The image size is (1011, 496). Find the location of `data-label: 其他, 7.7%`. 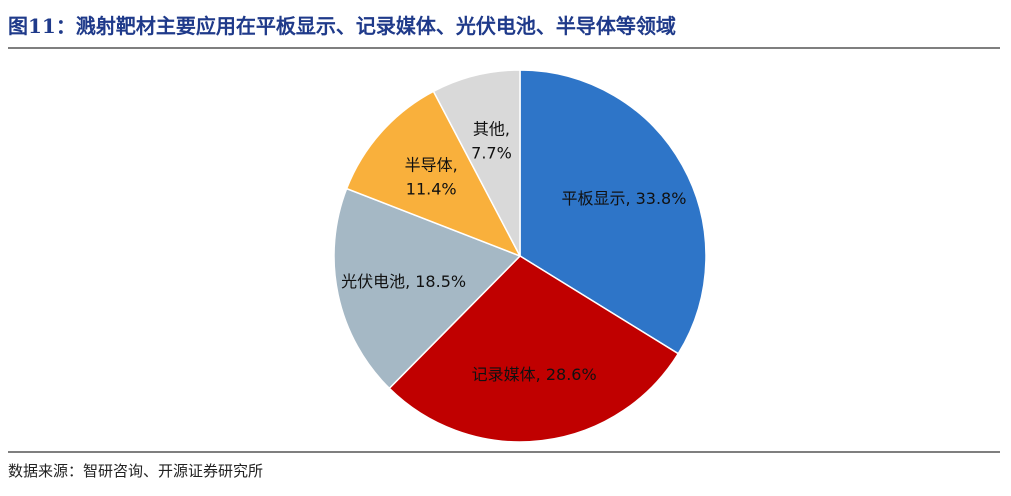

data-label: 其他, 7.7% is located at coordinates (491, 140).